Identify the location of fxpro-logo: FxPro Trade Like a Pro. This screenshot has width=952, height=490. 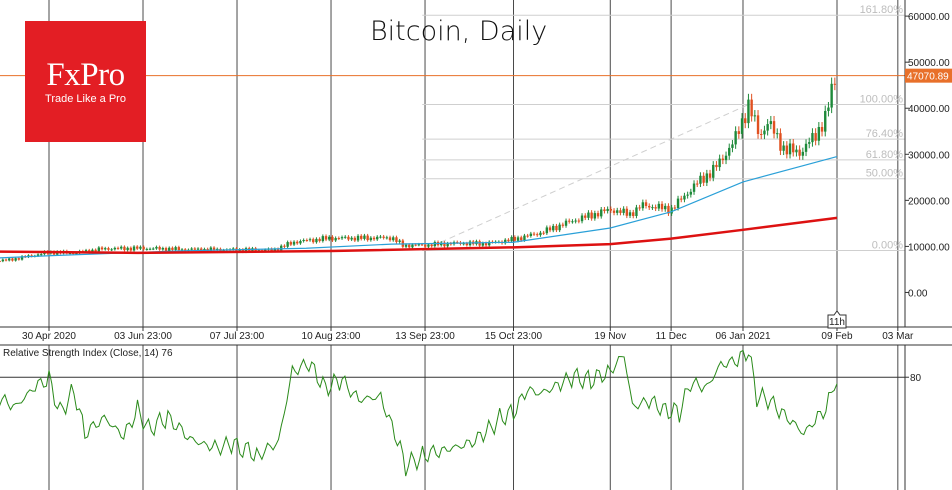
(85, 81).